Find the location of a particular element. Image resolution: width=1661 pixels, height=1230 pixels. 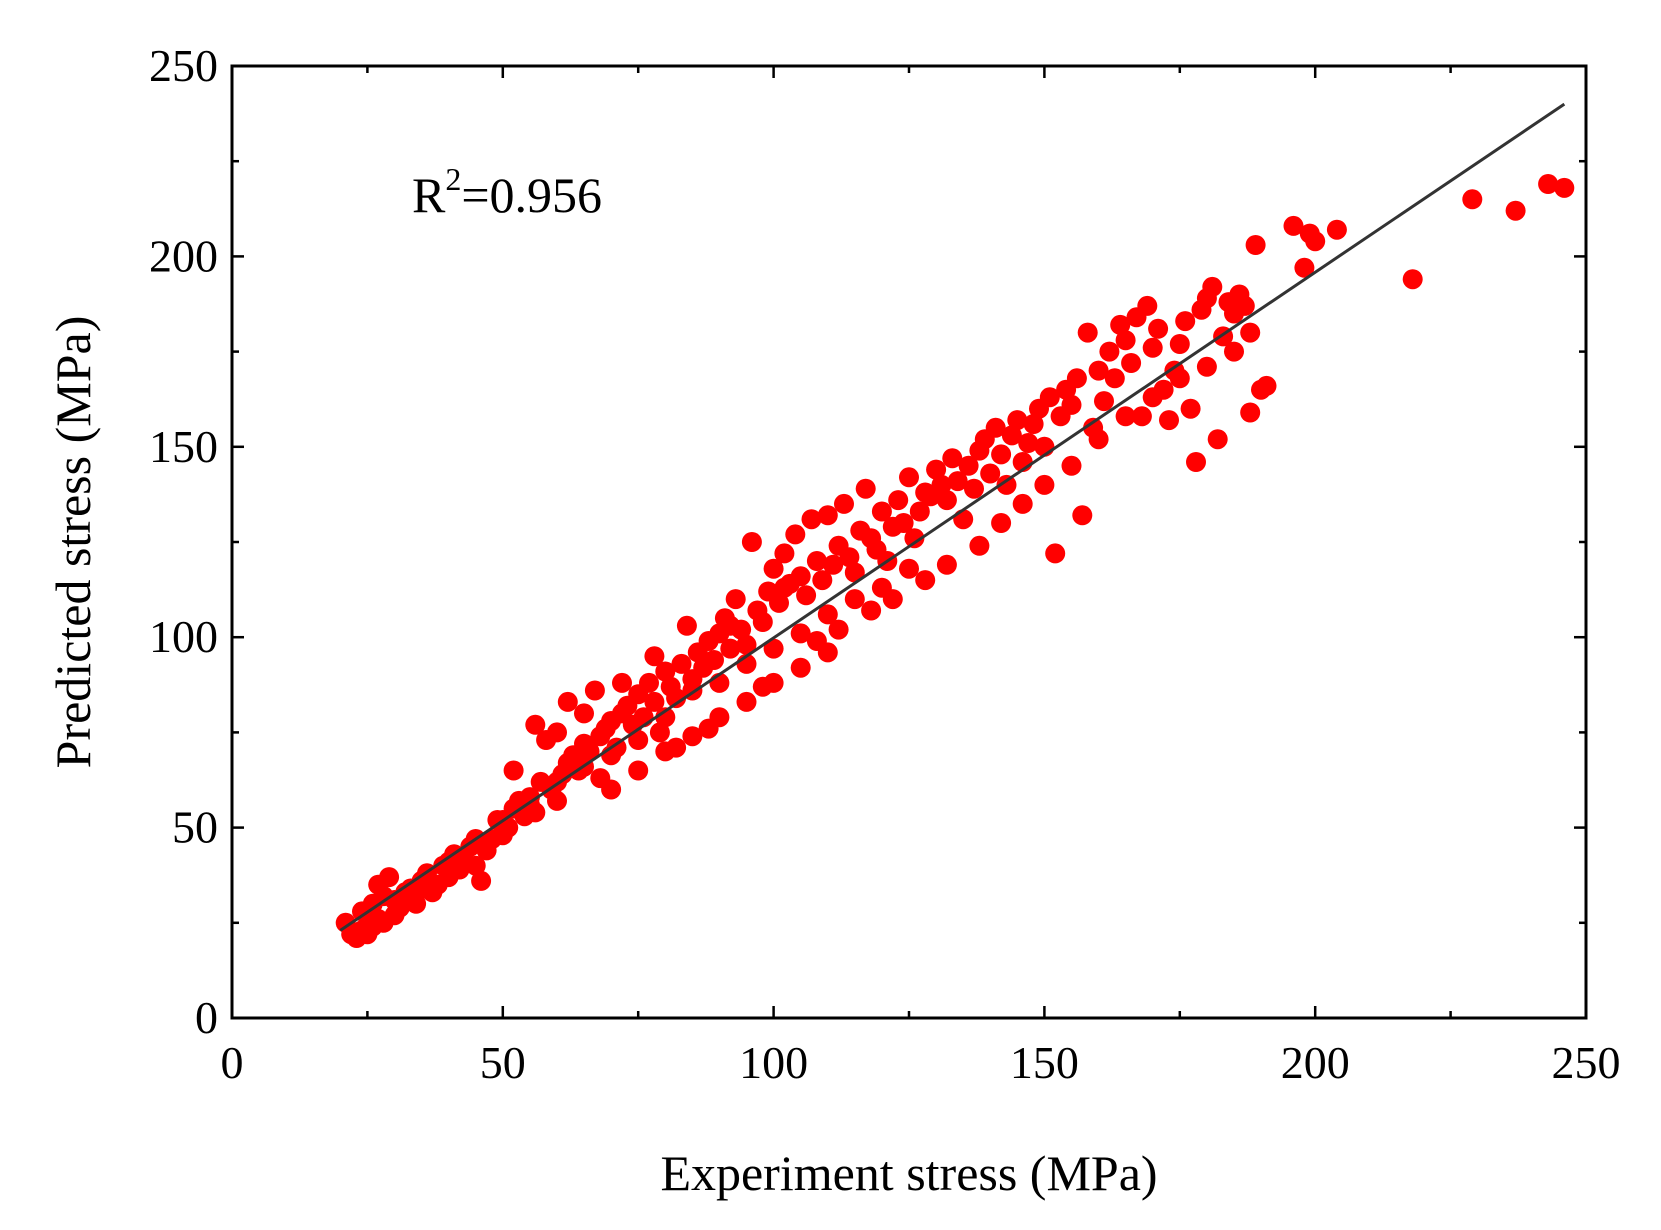

y-tick-label: 200 is located at coordinates (183, 255).